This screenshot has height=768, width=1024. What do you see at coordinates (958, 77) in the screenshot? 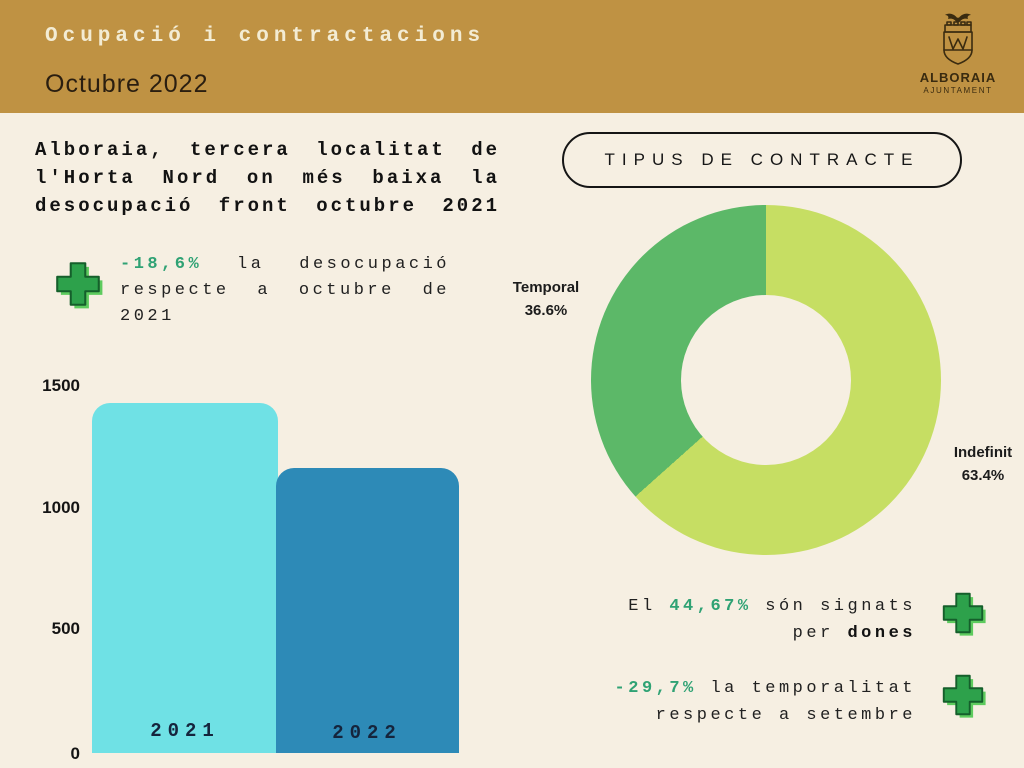
I see `logo-name: ALBORAIA` at bounding box center [958, 77].